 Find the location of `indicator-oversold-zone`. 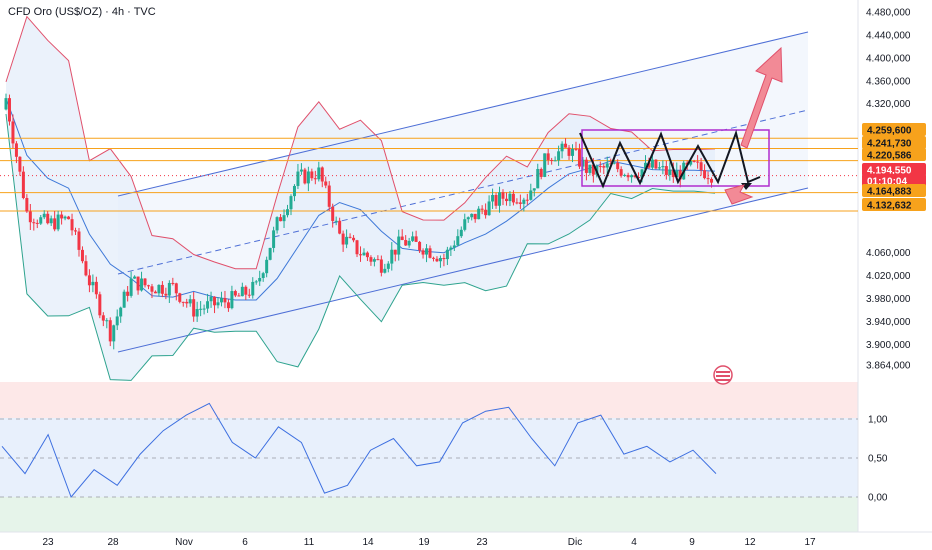

indicator-oversold-zone is located at coordinates (429, 514).